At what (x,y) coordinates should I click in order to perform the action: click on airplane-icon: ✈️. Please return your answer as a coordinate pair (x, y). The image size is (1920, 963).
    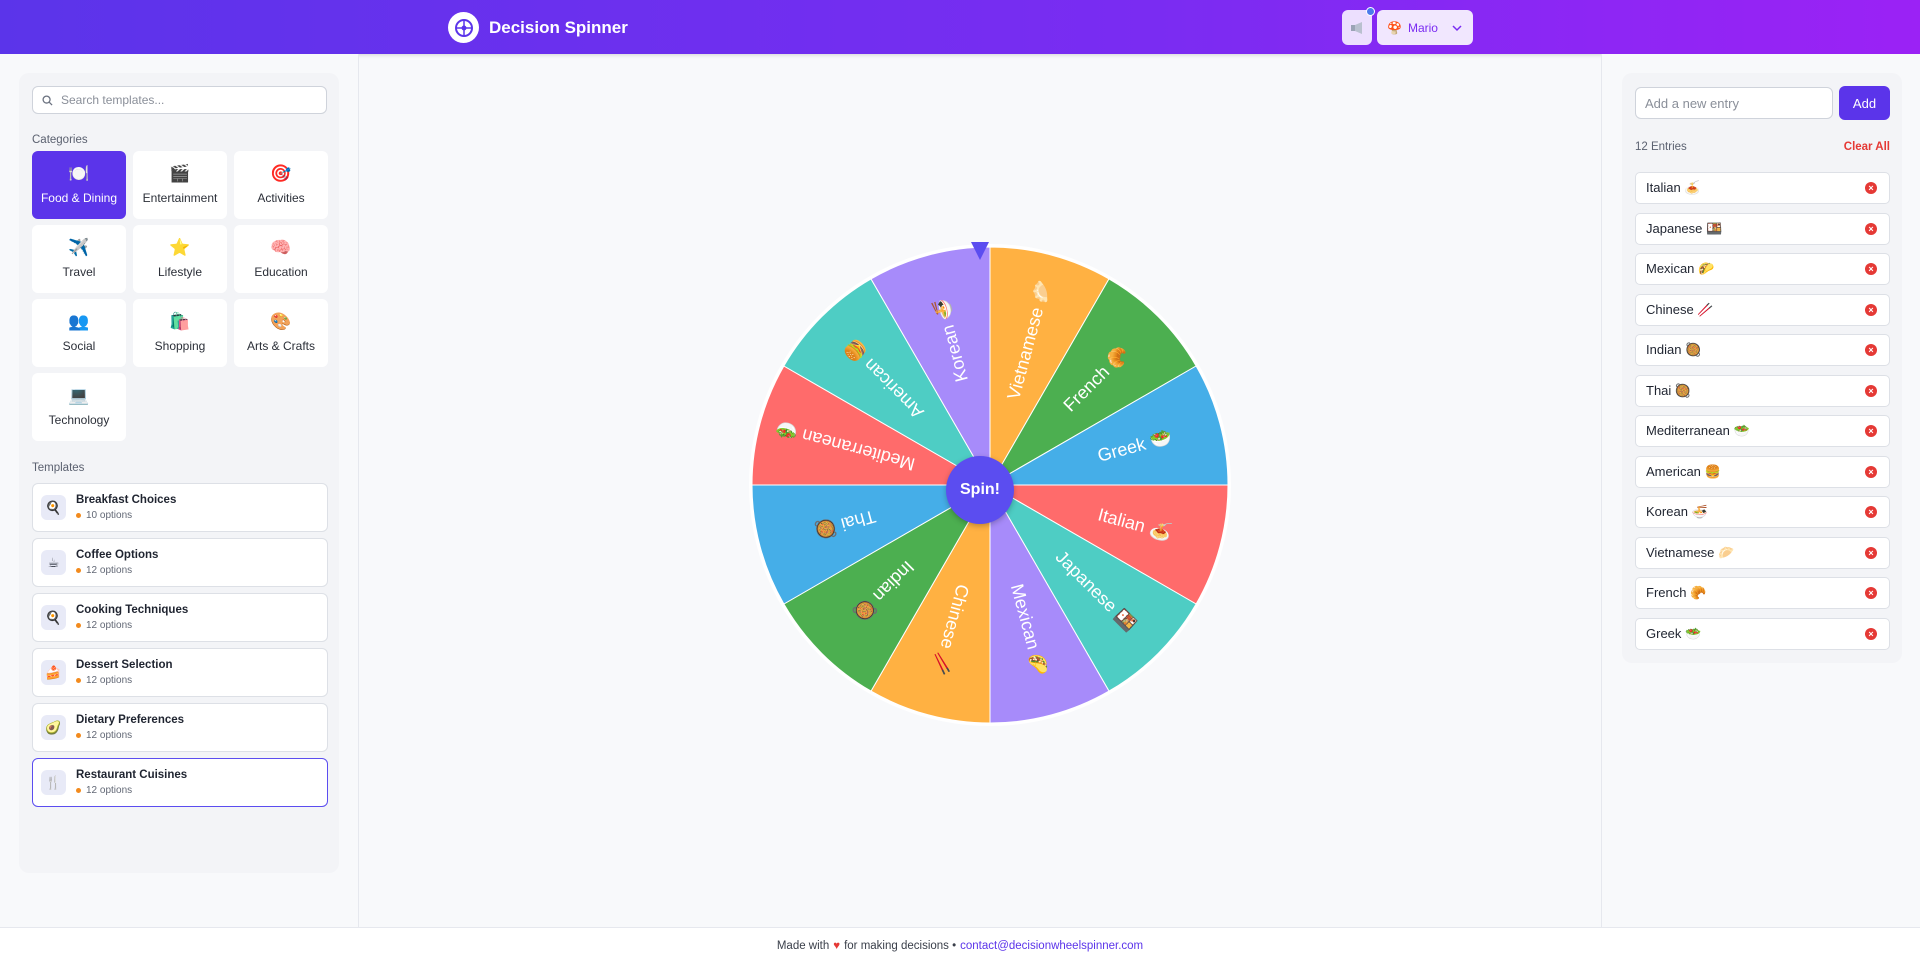
    Looking at the image, I should click on (79, 247).